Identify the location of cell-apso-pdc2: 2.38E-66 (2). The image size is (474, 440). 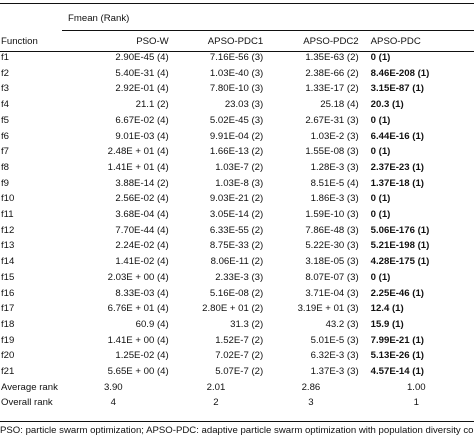
(332, 73).